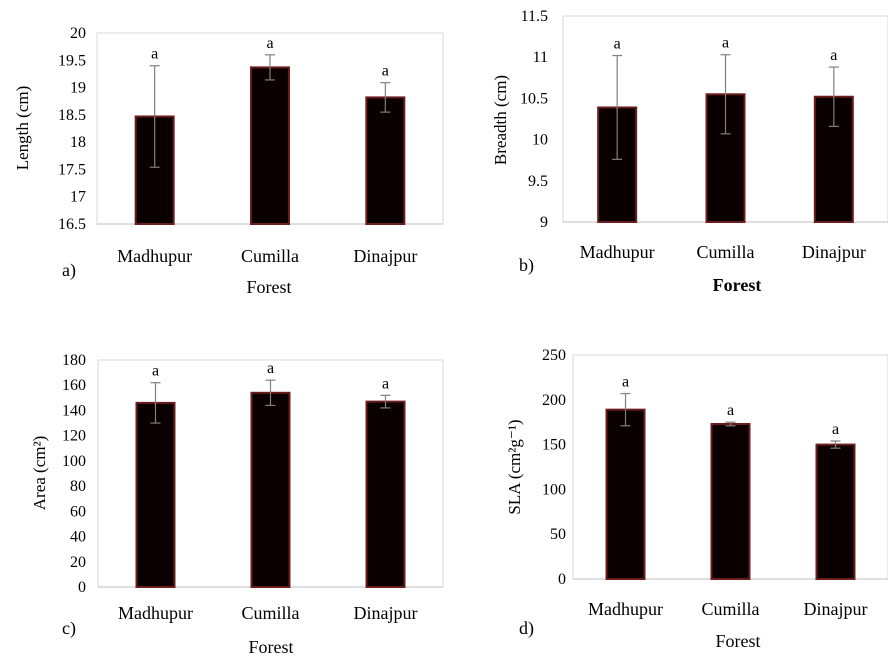 This screenshot has width=888, height=658. What do you see at coordinates (78, 33) in the screenshot?
I see `chart-1-y-tick-label: 20` at bounding box center [78, 33].